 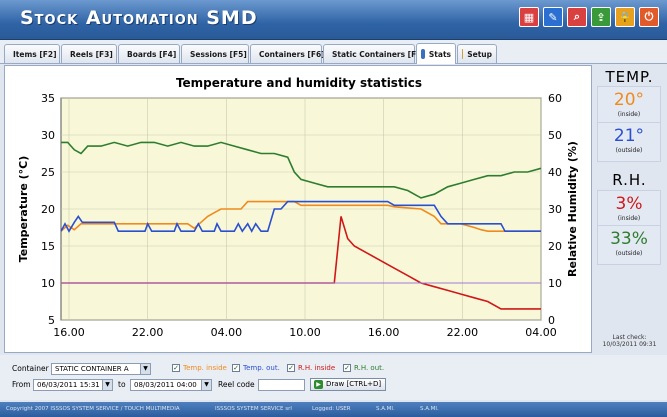 I want to click on tab-setup: Setup, so click(x=477, y=53).